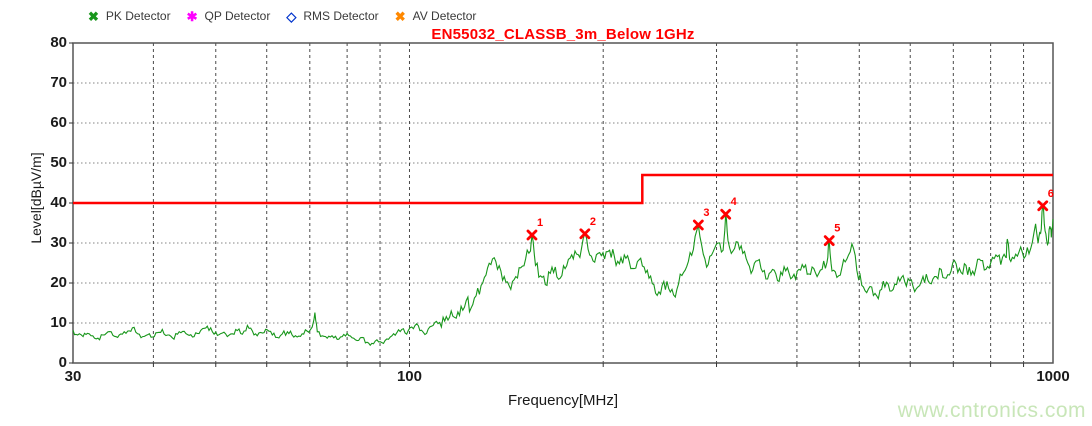 This screenshot has height=426, width=1092. What do you see at coordinates (192, 16) in the screenshot?
I see `asterisk-marker-icon: ✱` at bounding box center [192, 16].